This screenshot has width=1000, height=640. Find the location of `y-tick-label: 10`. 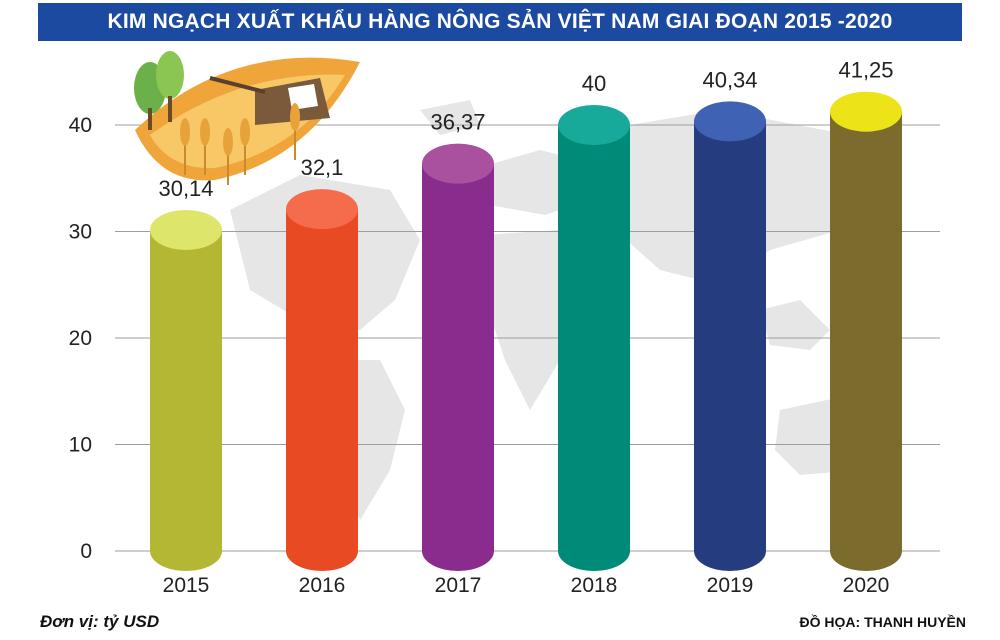

y-tick-label: 10 is located at coordinates (80, 445).